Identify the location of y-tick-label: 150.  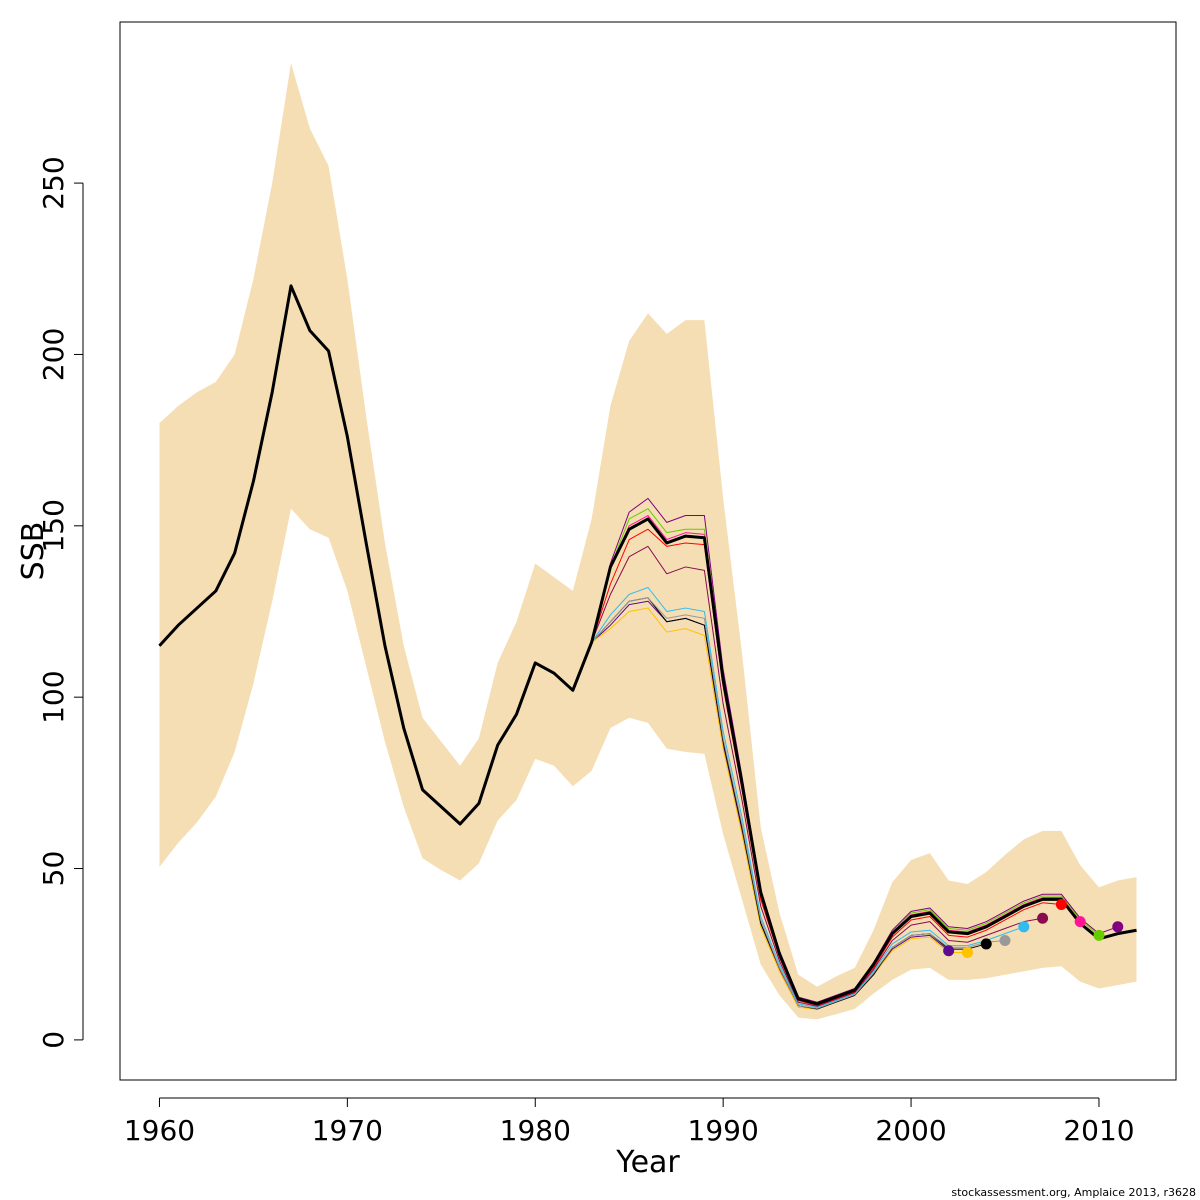
(53, 525).